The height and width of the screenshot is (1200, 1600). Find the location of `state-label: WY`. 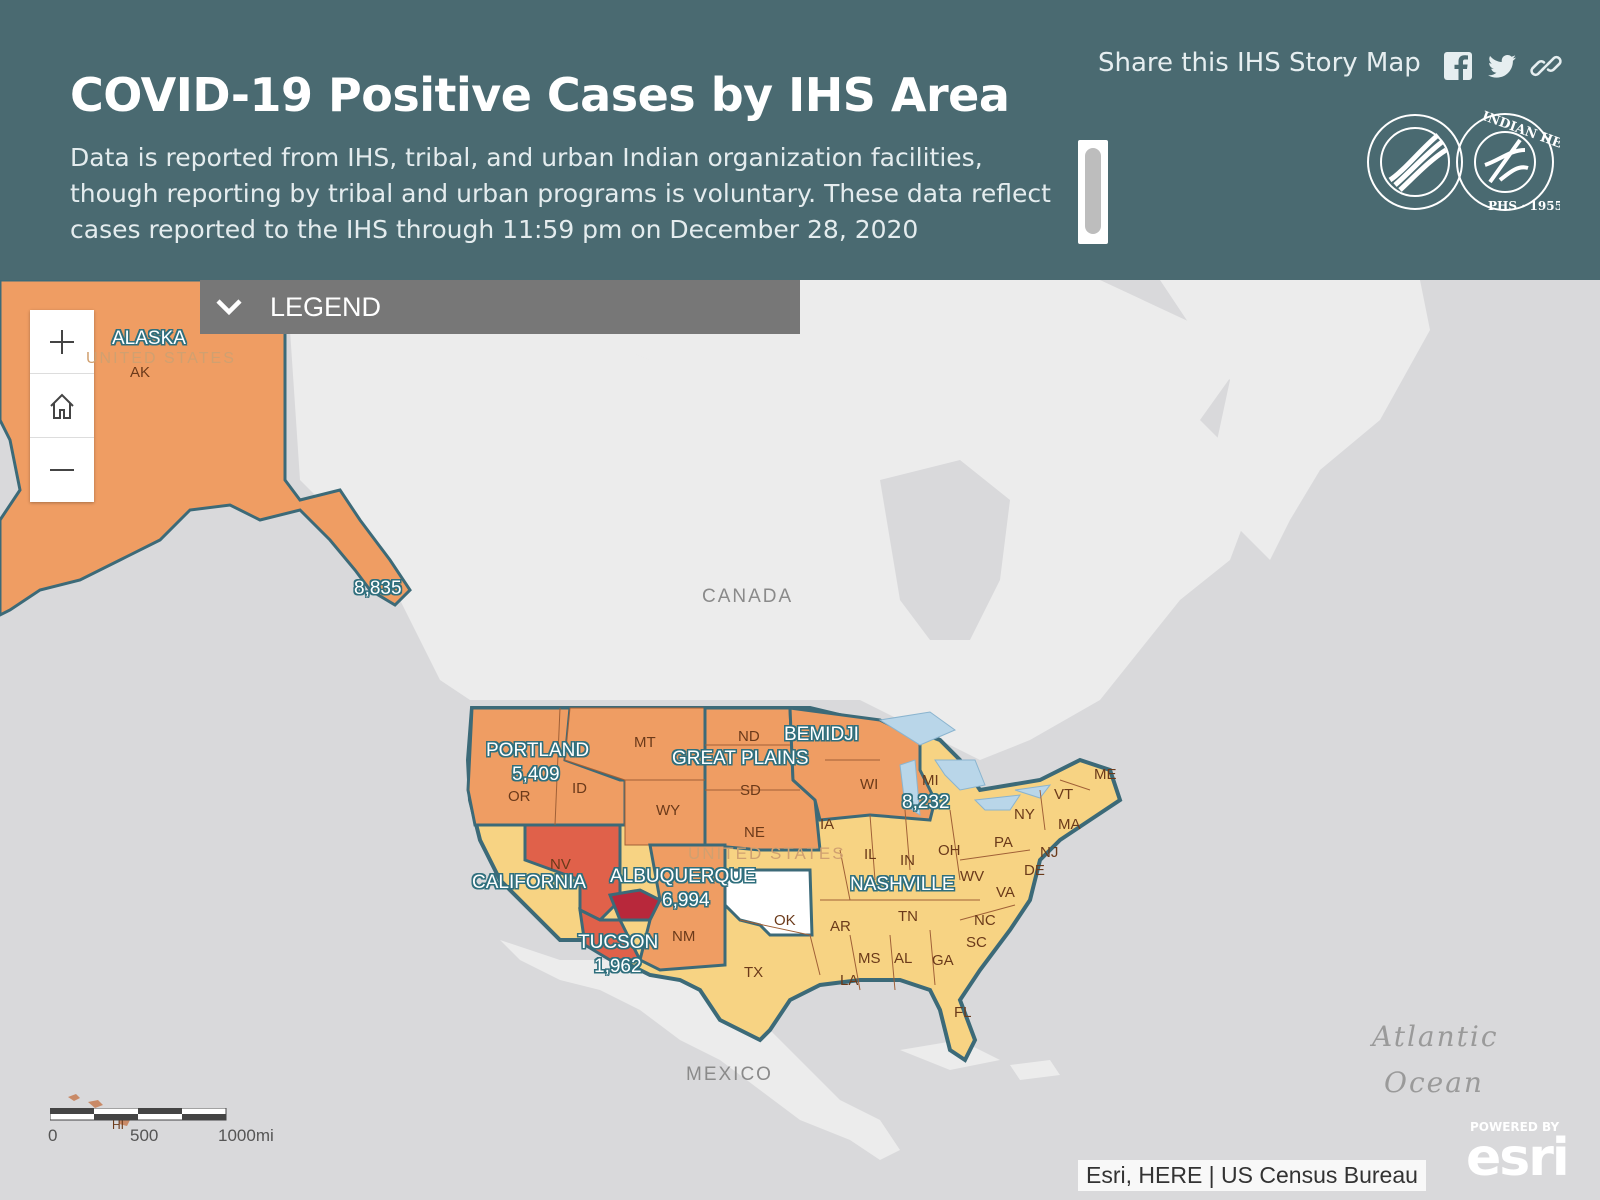

state-label: WY is located at coordinates (668, 810).